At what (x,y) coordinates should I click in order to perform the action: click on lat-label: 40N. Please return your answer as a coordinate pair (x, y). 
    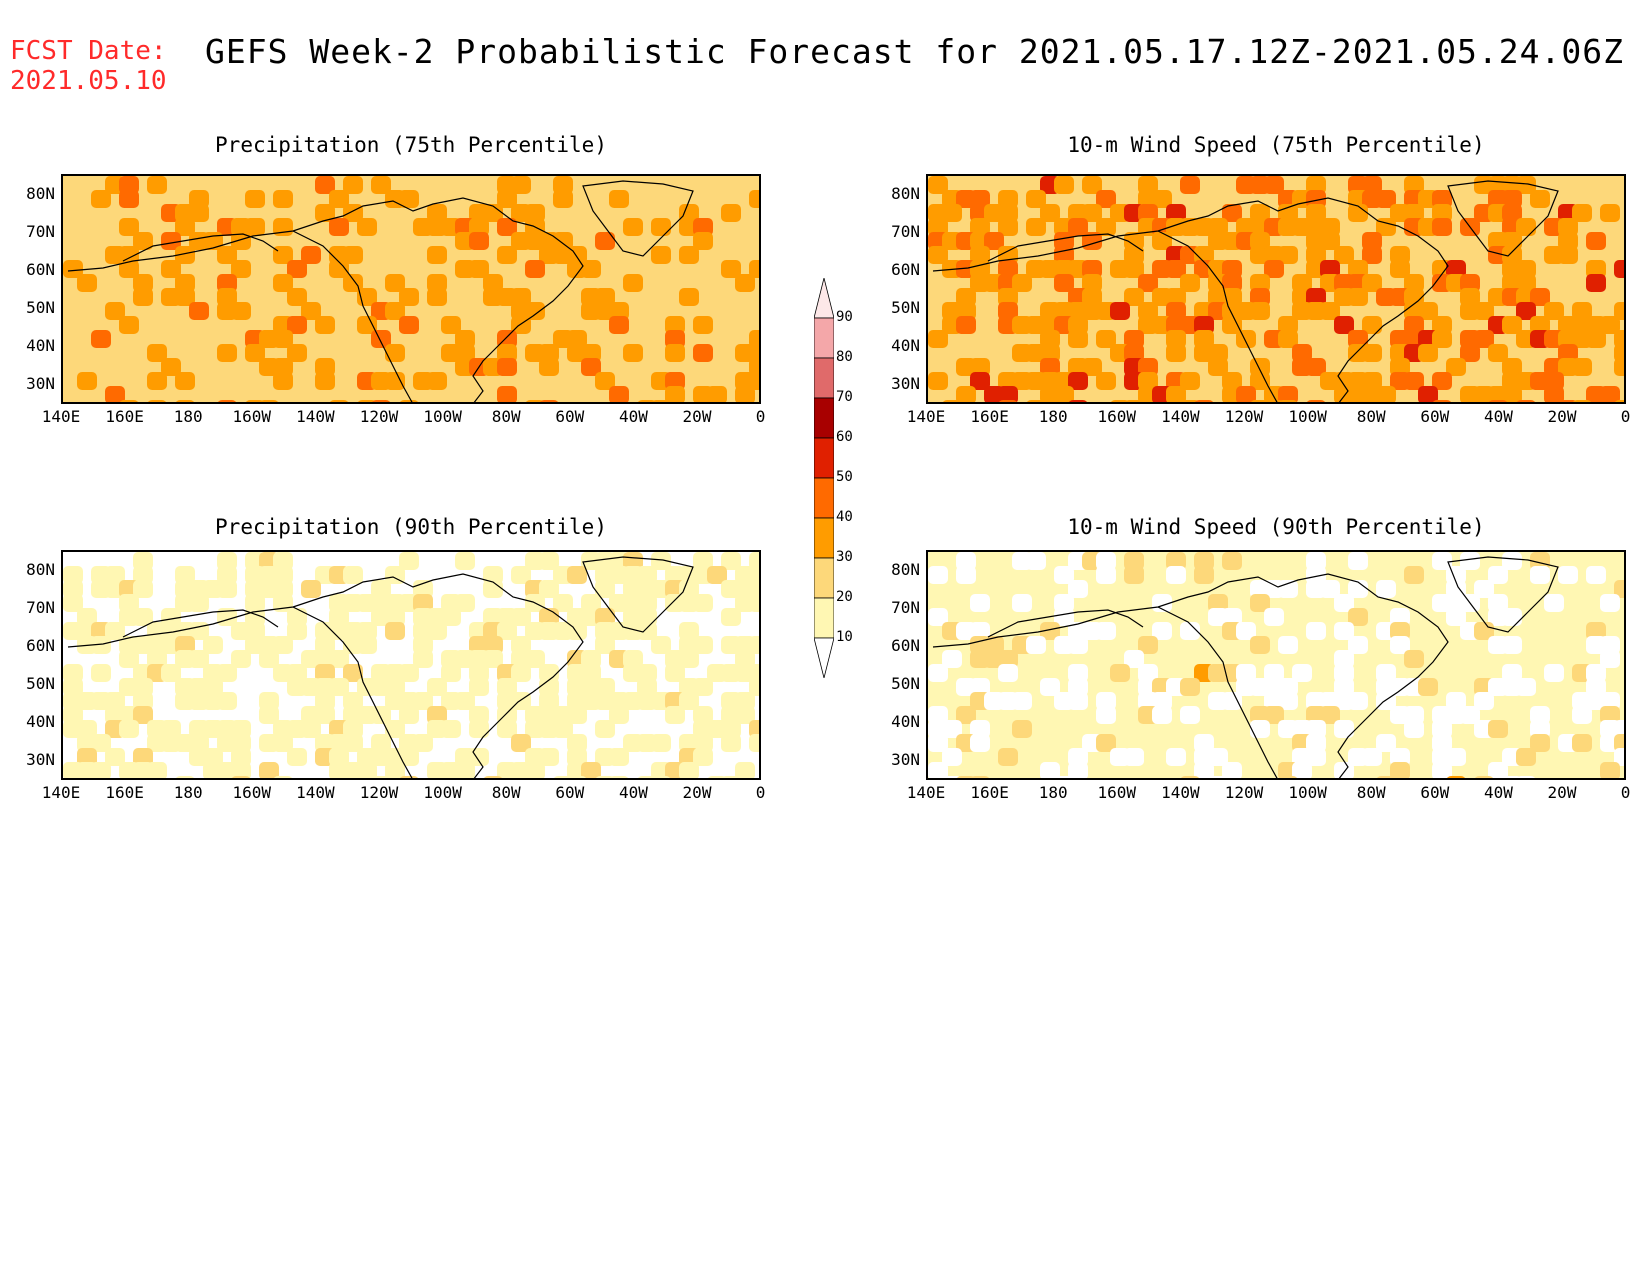
    Looking at the image, I should click on (905, 721).